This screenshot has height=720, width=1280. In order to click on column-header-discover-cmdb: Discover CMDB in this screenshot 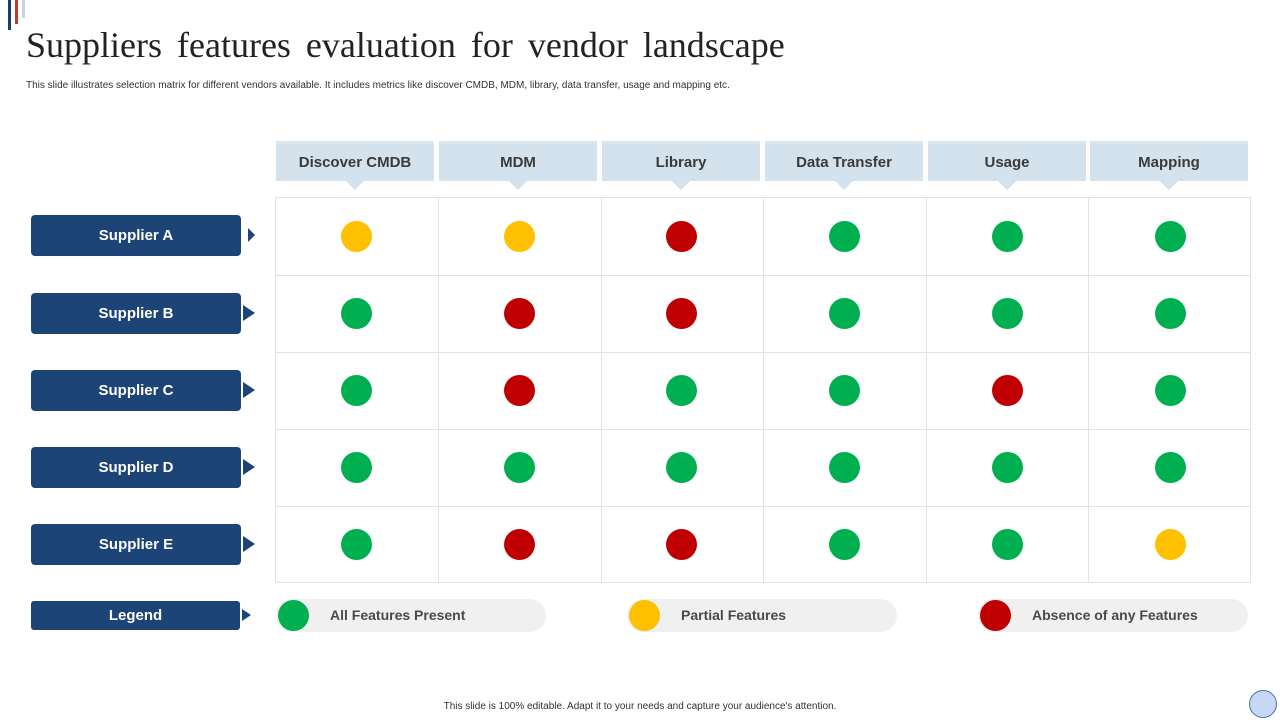, I will do `click(355, 165)`.